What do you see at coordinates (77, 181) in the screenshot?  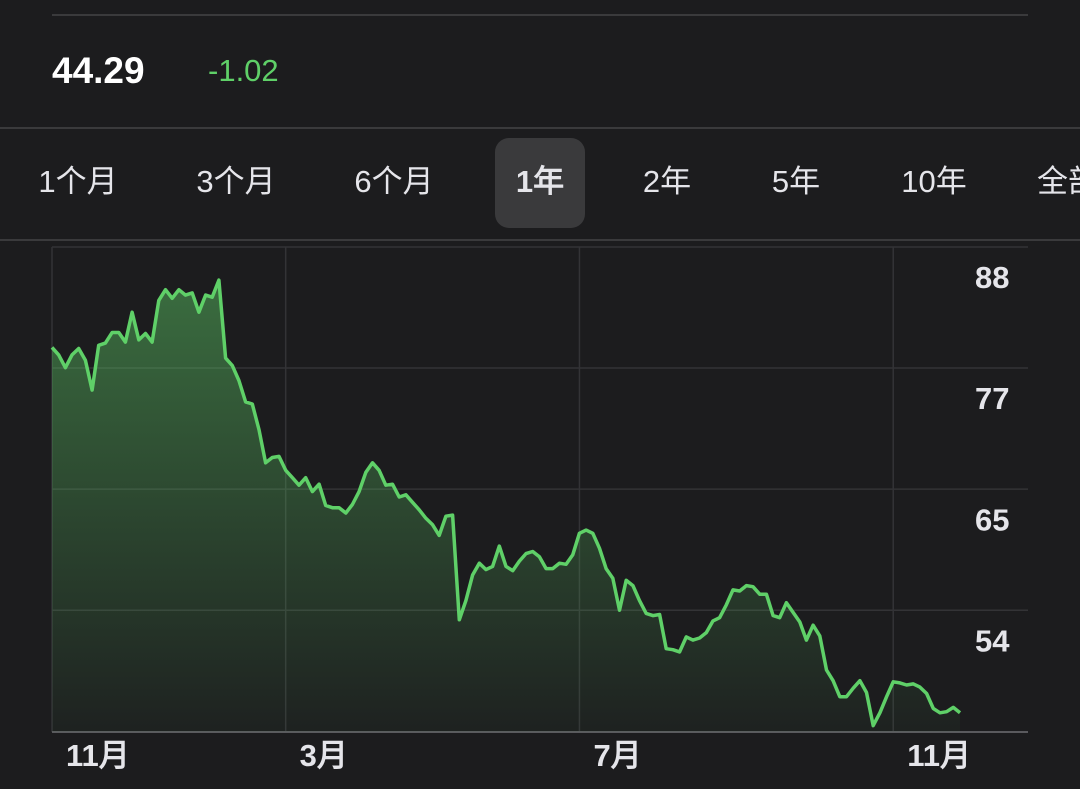 I see `range-tab: 1个月` at bounding box center [77, 181].